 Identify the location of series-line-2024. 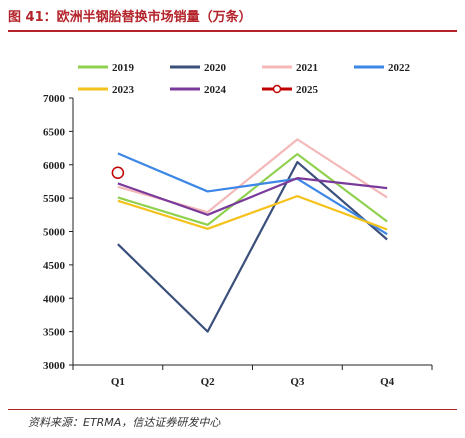
(252, 196).